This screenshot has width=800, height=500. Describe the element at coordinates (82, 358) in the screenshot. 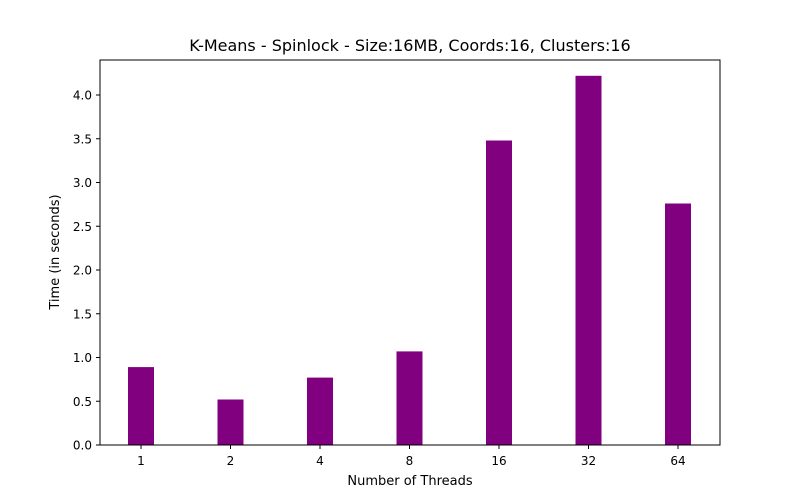

I see `y-tick-label: 1.0` at that location.